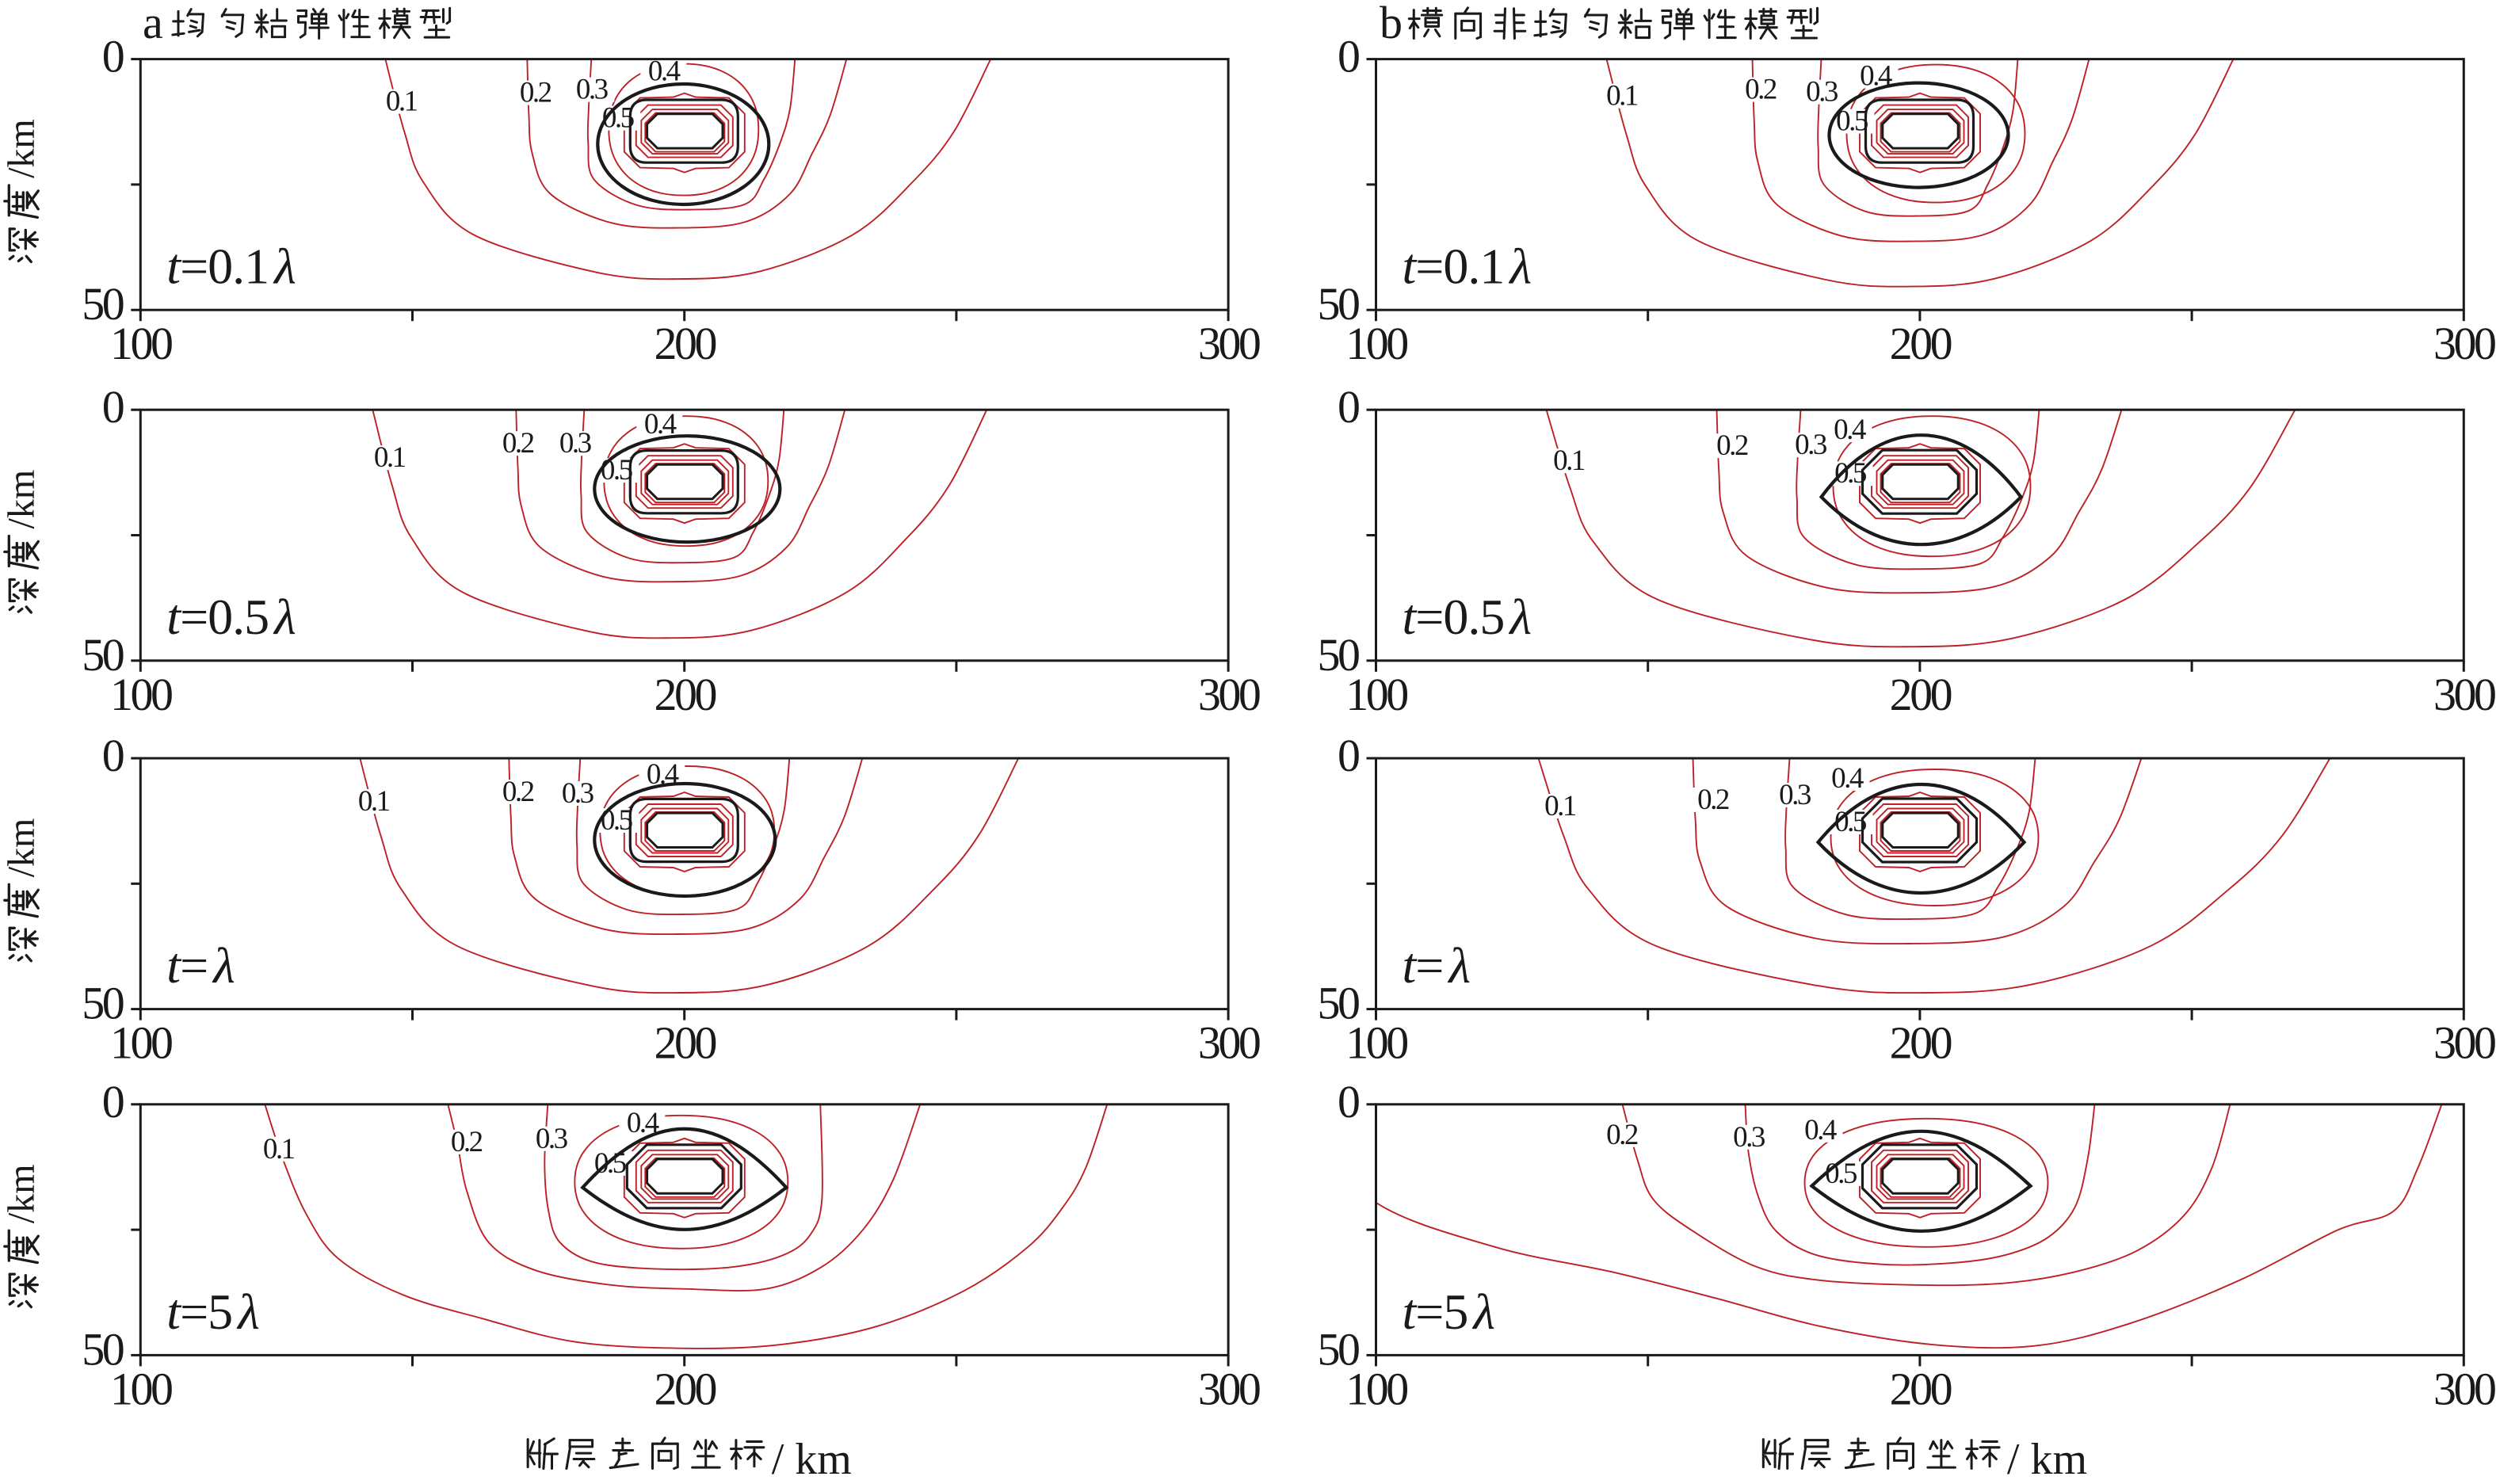 The height and width of the screenshot is (1484, 2496). What do you see at coordinates (1392, 24) in the screenshot?
I see `svg-text: b` at bounding box center [1392, 24].